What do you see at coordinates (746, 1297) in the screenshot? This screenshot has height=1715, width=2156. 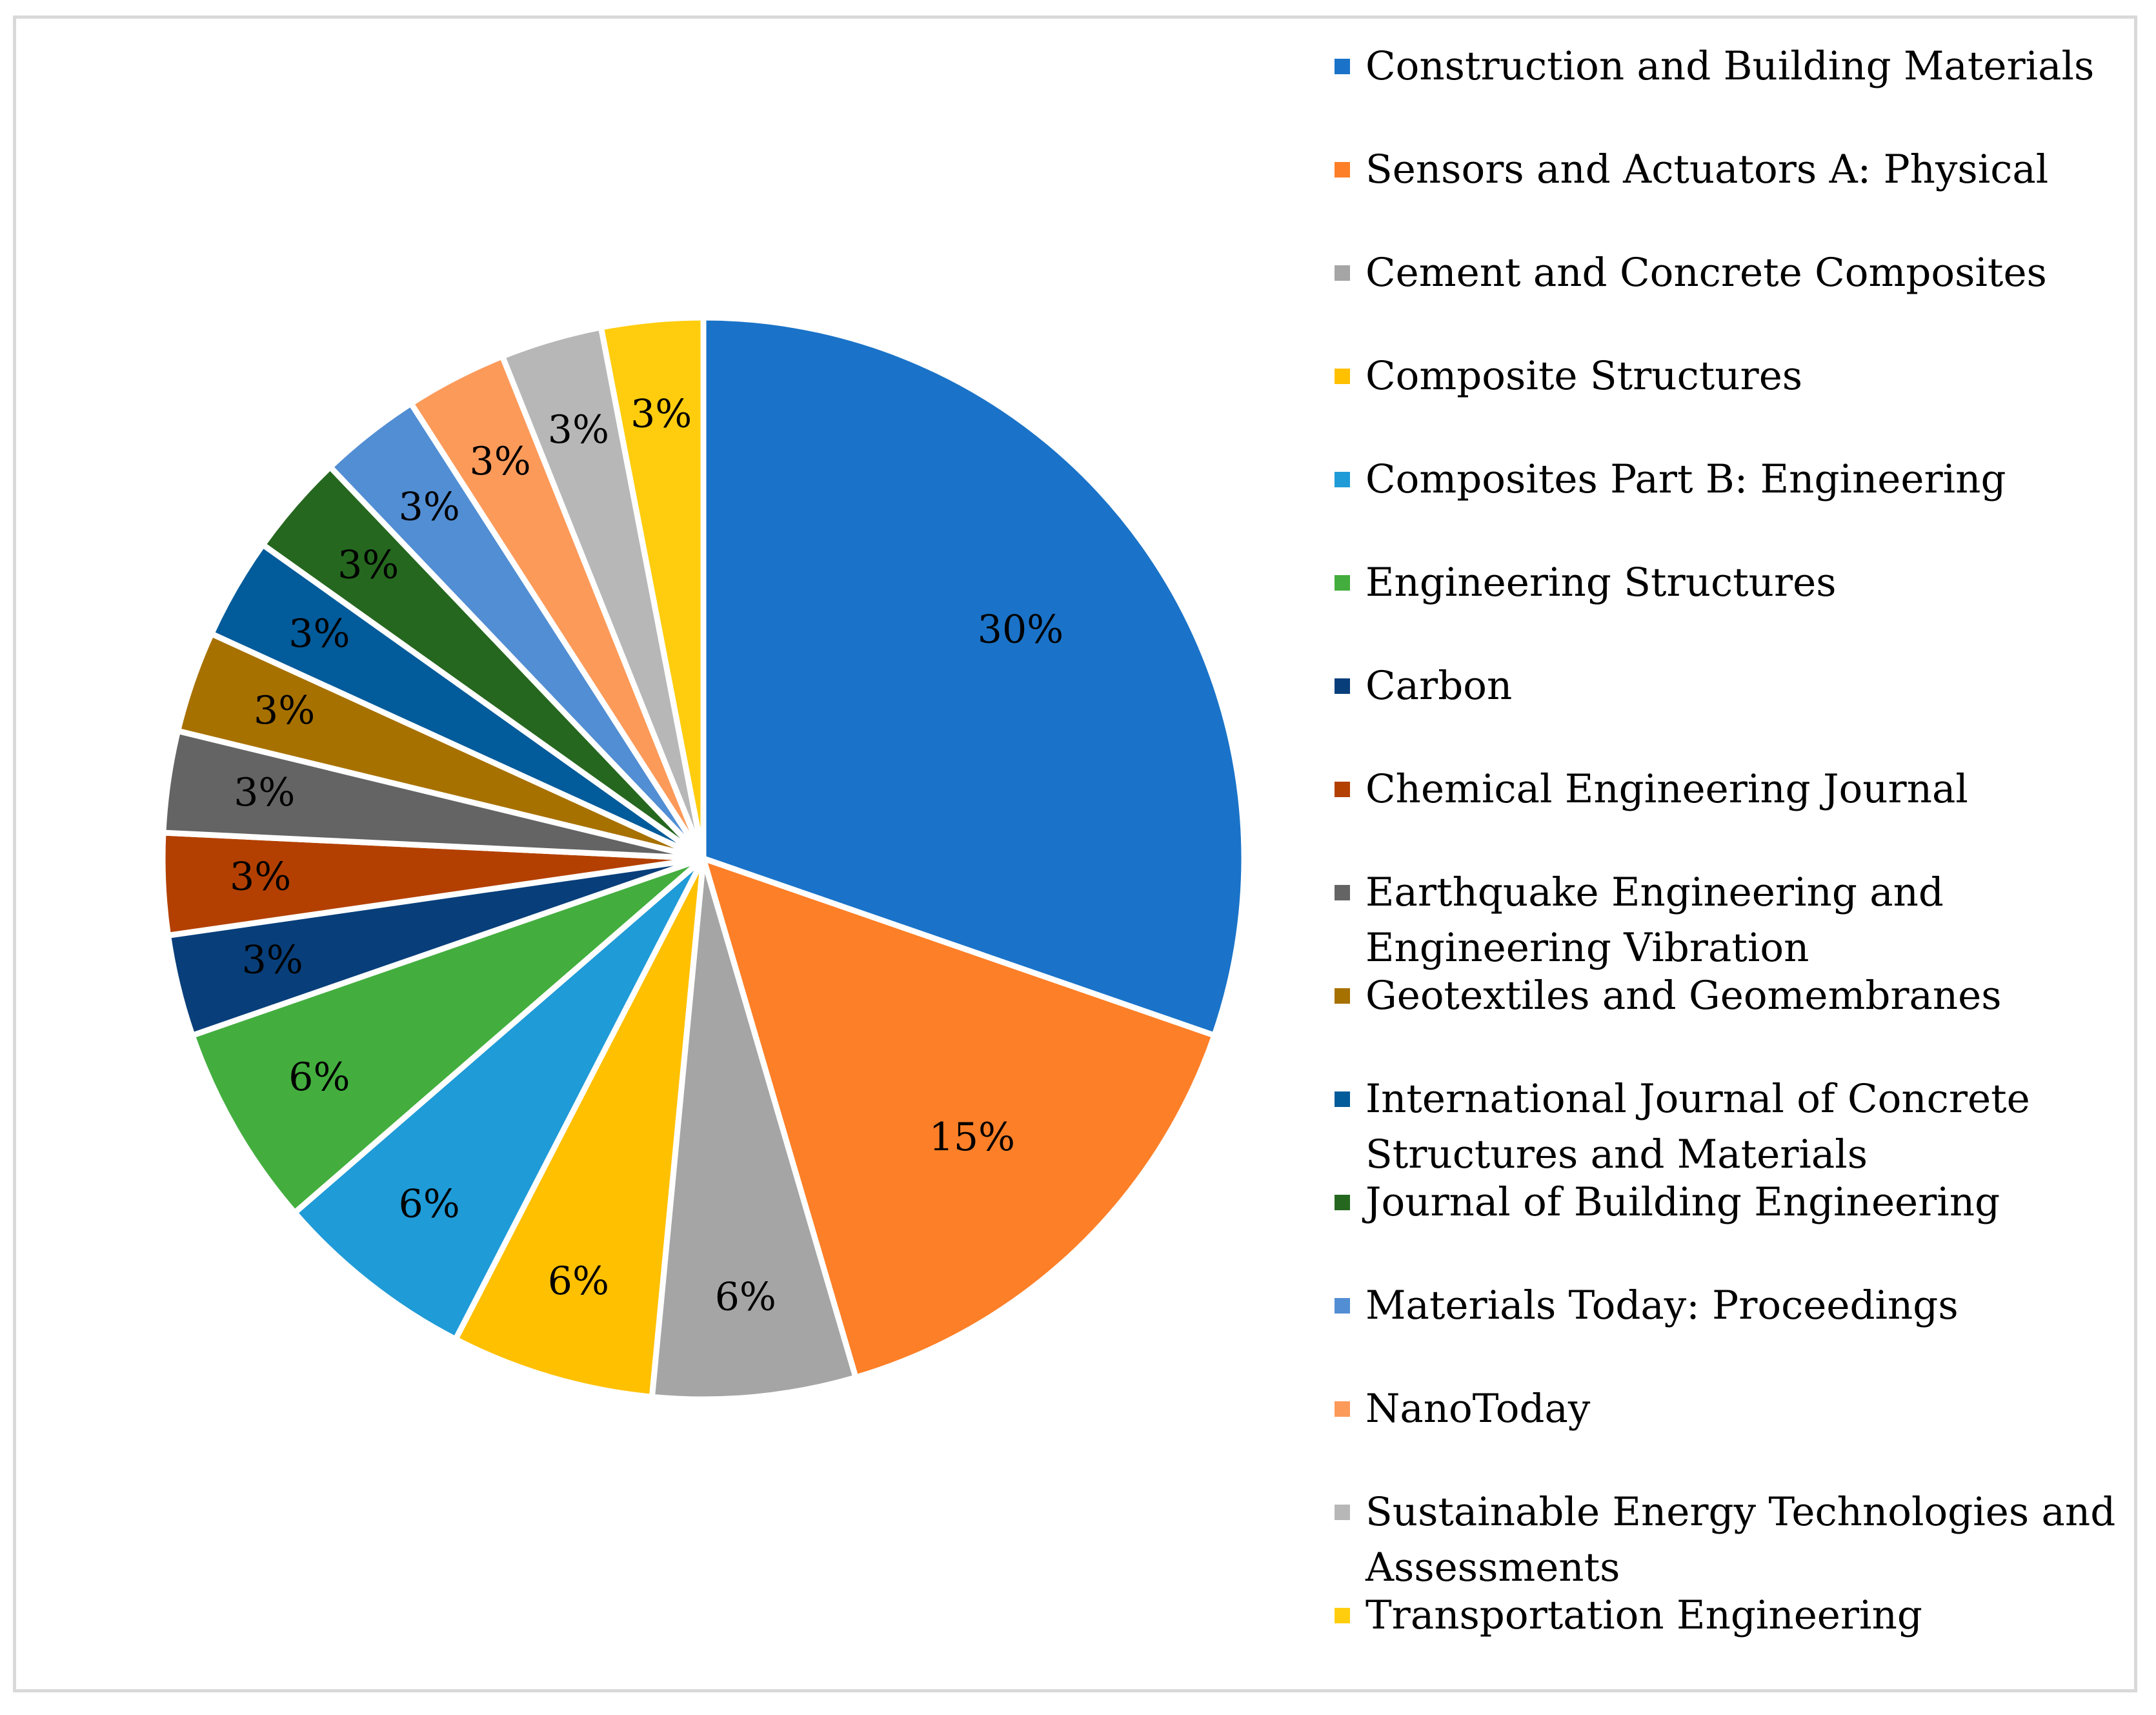 I see `data-label-cement-and-concrete-composites: 6%` at bounding box center [746, 1297].